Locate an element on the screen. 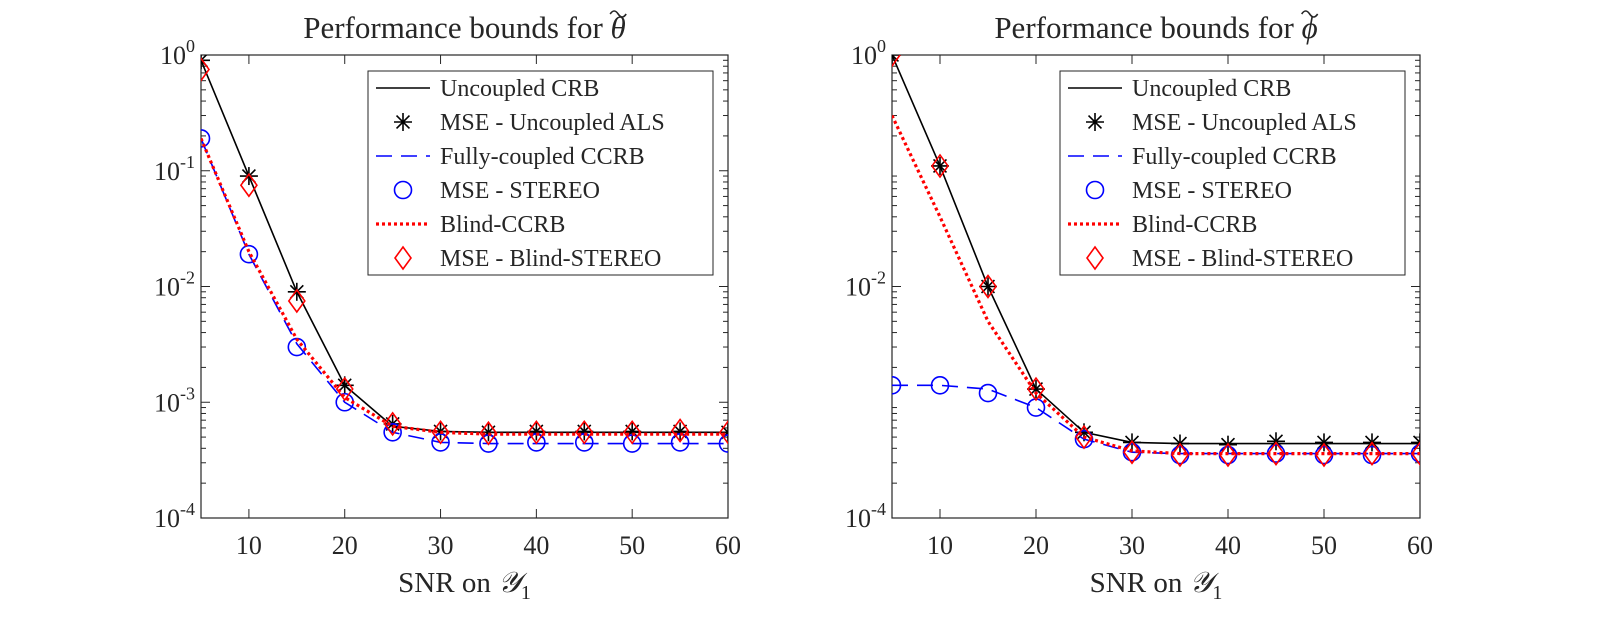 This screenshot has width=1612, height=625. chart-title: Performance bounds for θ is located at coordinates (464, 27).